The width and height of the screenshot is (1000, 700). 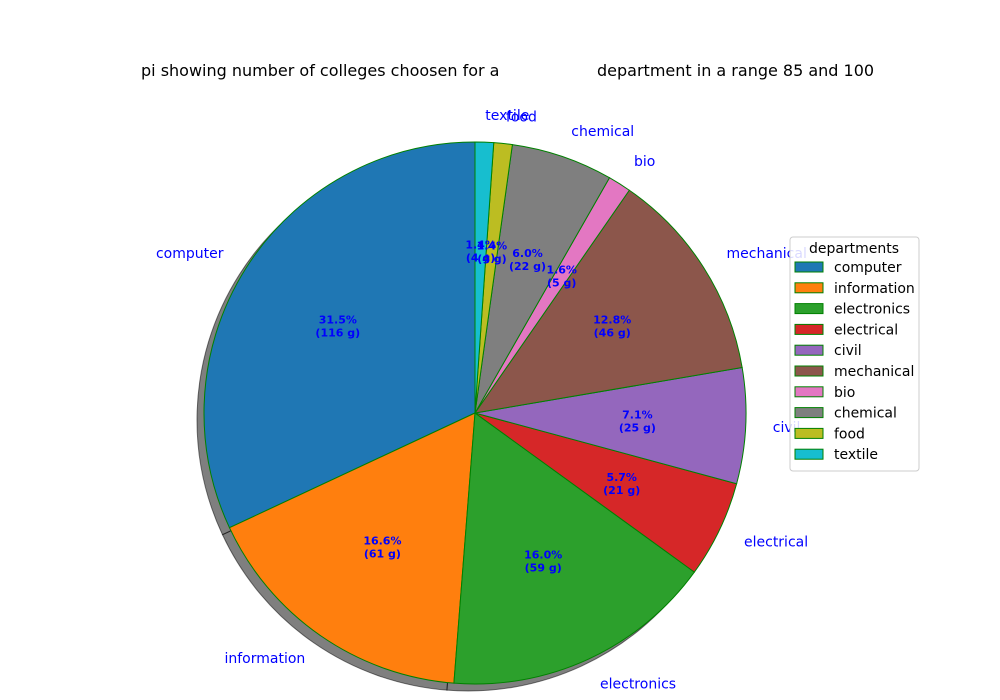 What do you see at coordinates (644, 162) in the screenshot?
I see `slice-label-bio: bio` at bounding box center [644, 162].